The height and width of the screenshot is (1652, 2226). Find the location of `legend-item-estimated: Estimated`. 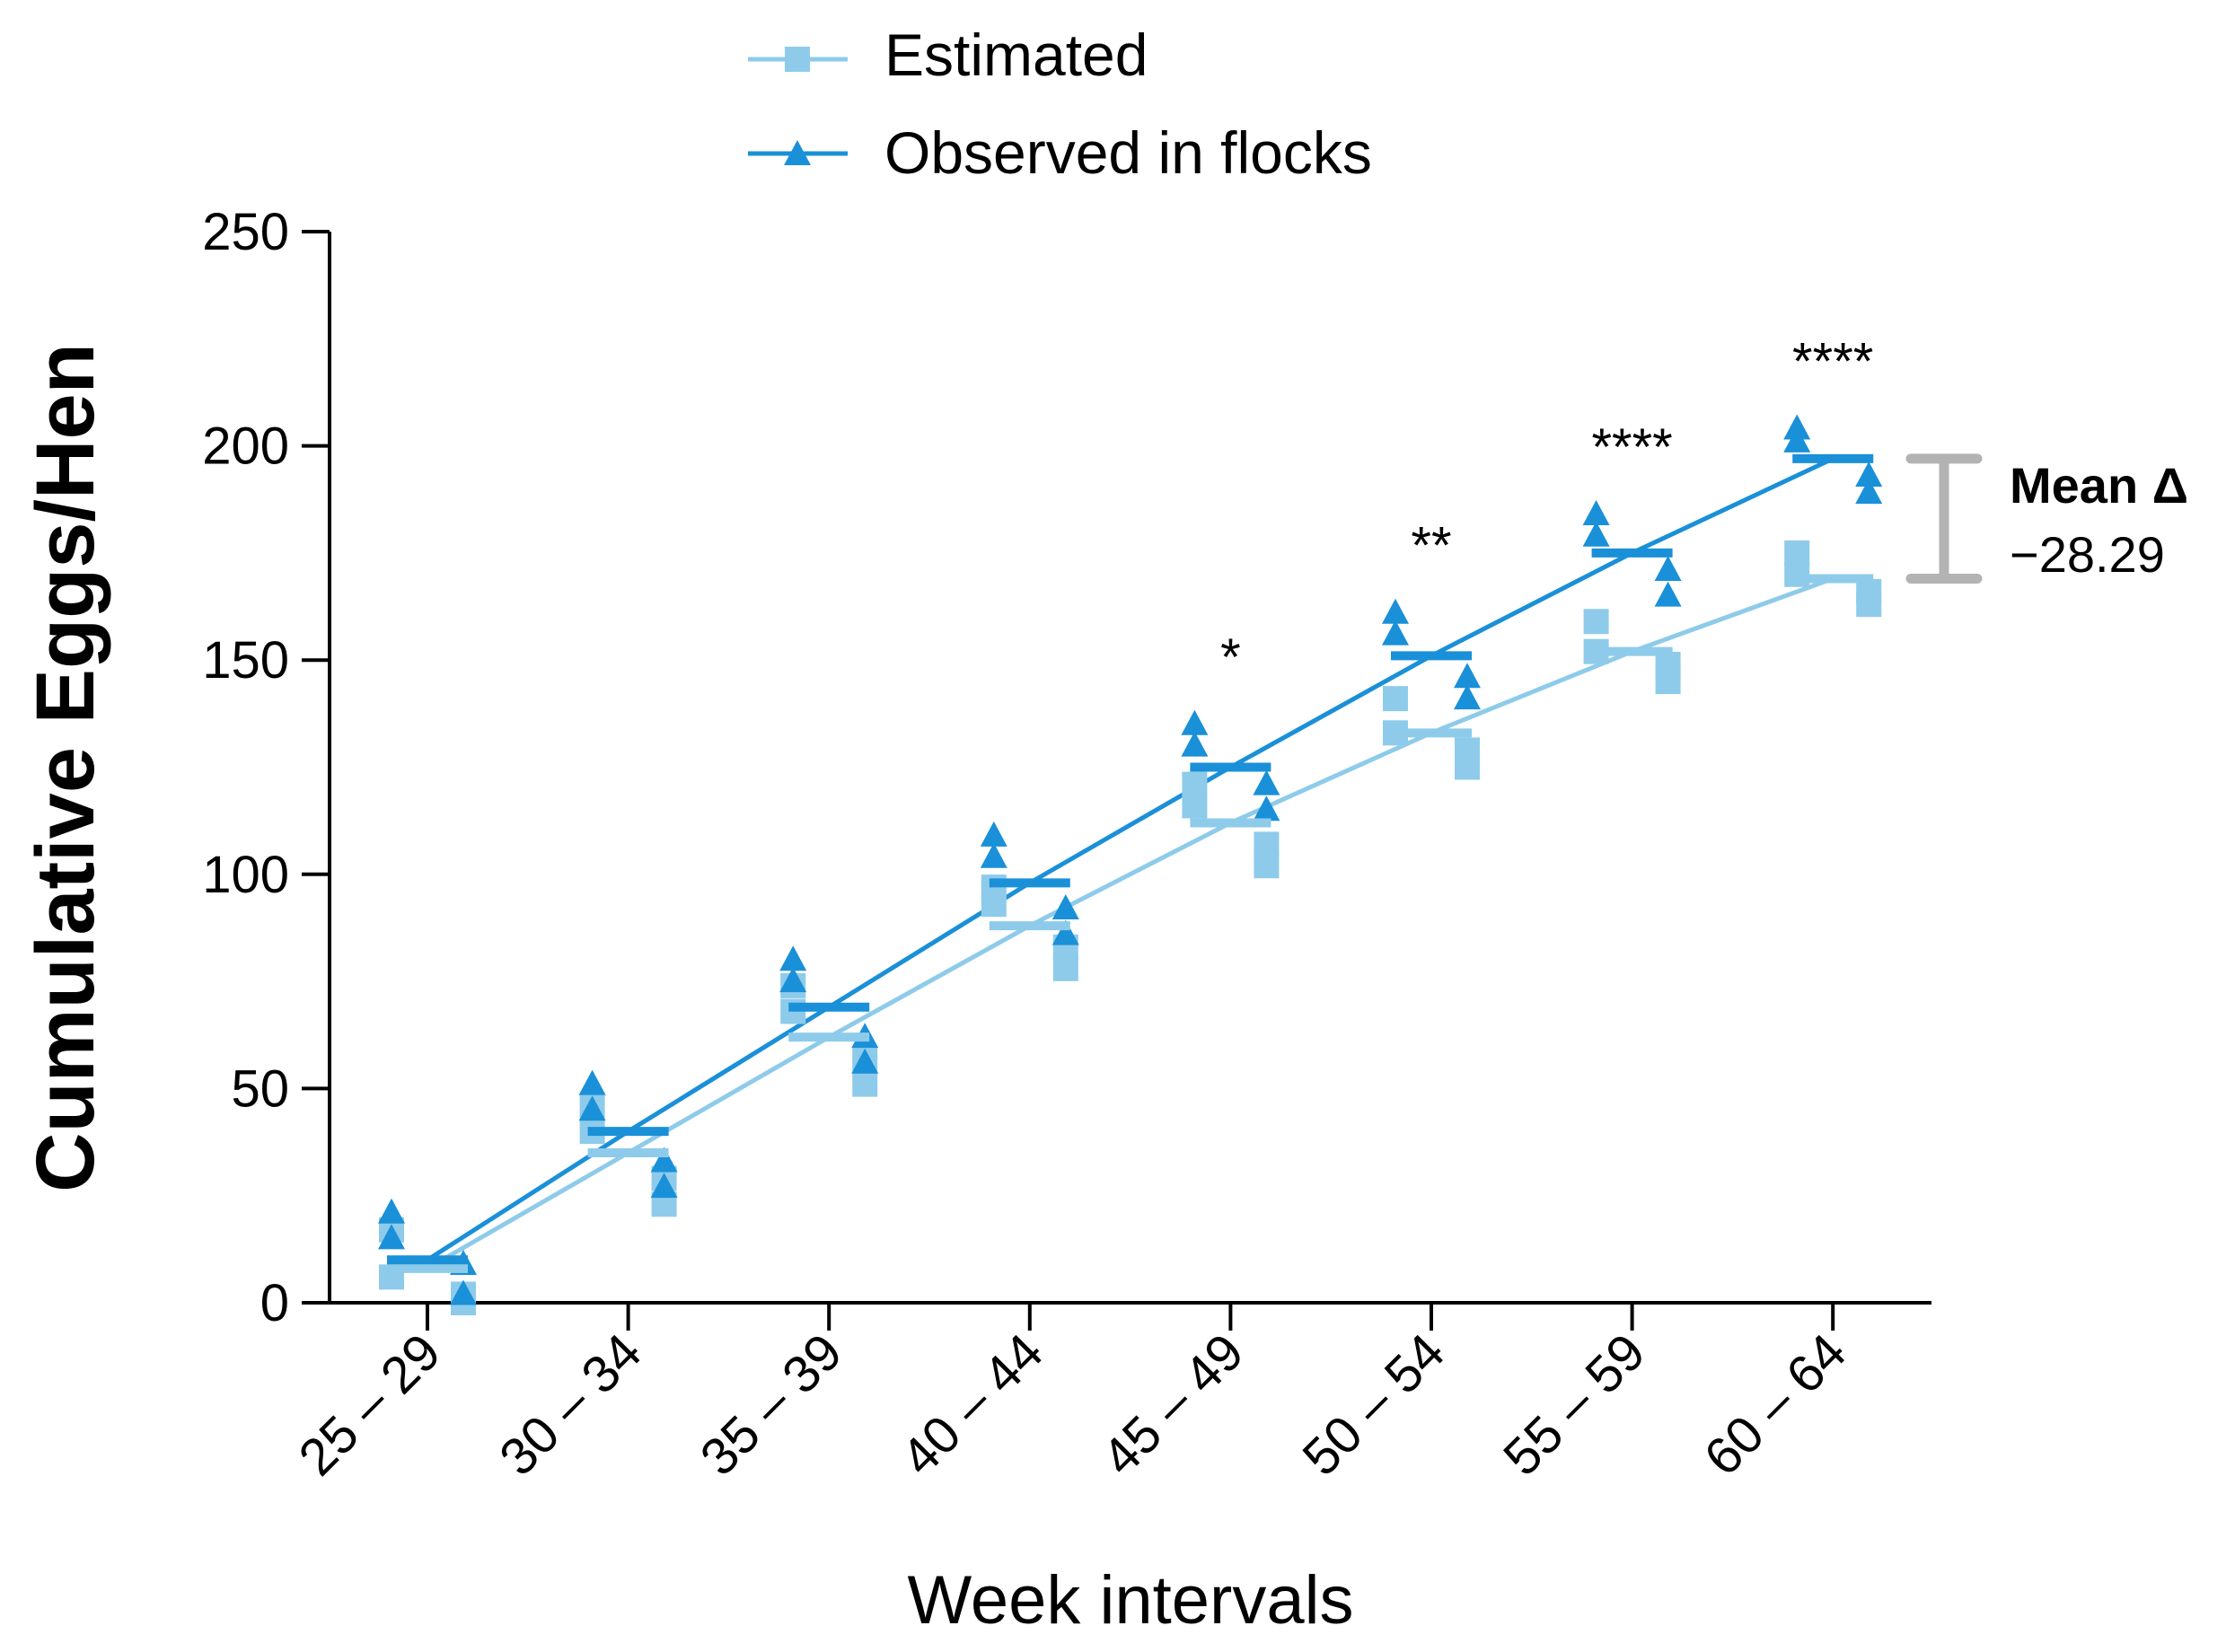

legend-item-estimated: Estimated is located at coordinates (948, 55).